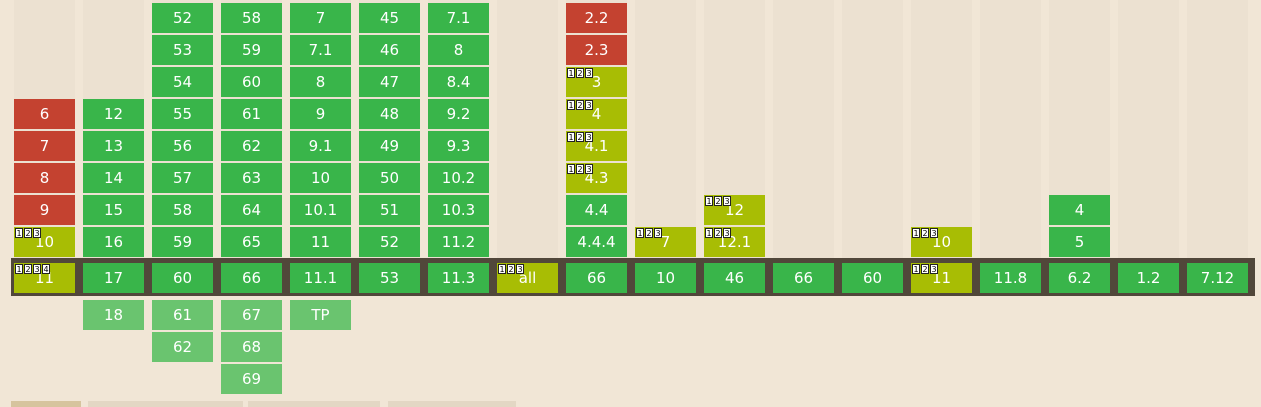  I want to click on past-version-cell: 4, so click(1079, 210).